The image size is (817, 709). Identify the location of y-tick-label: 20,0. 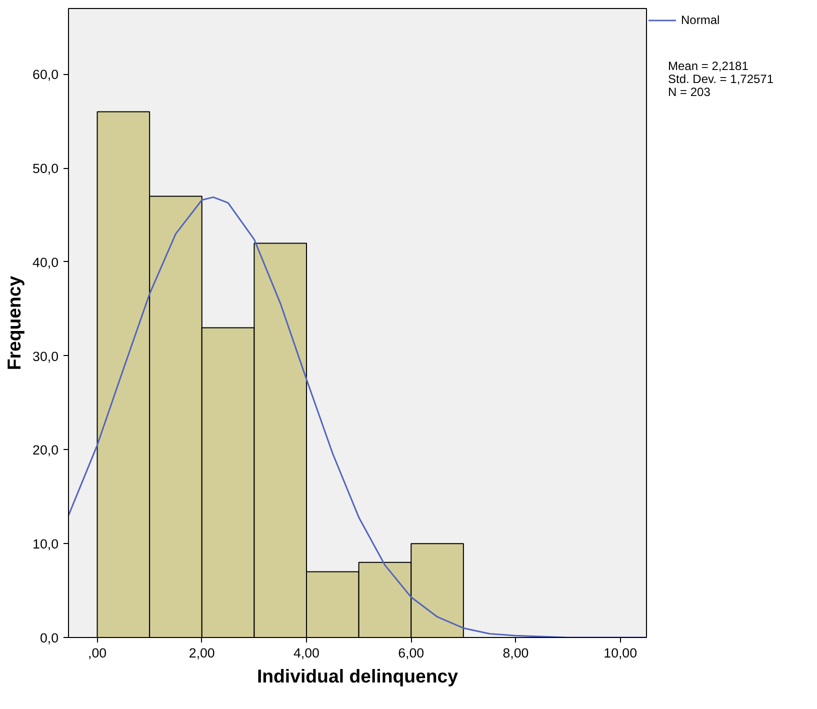
(45, 450).